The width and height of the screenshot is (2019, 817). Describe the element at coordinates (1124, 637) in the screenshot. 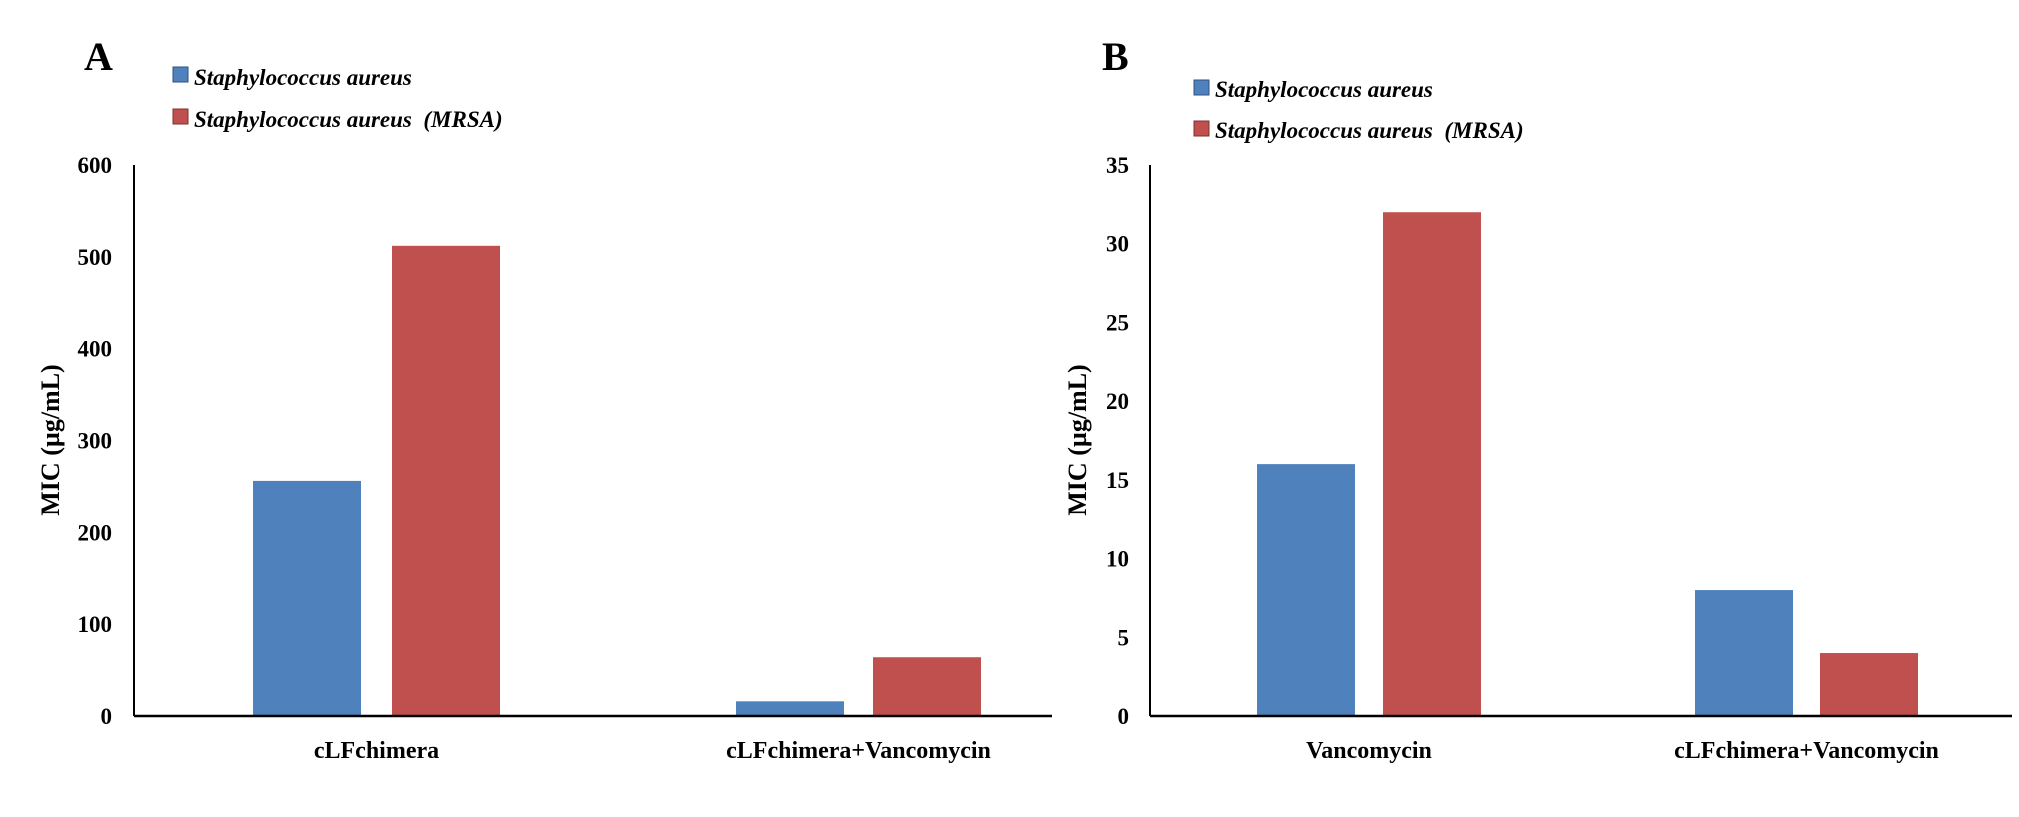

I see `y-tick-label-b-1: 5` at that location.